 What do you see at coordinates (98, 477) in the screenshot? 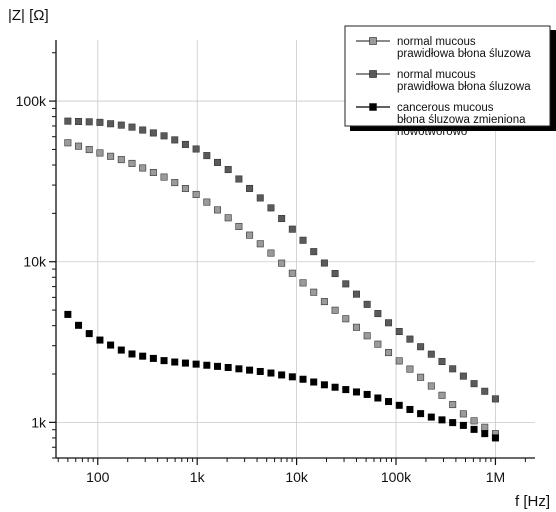
I see `x-tick-label: 100` at bounding box center [98, 477].